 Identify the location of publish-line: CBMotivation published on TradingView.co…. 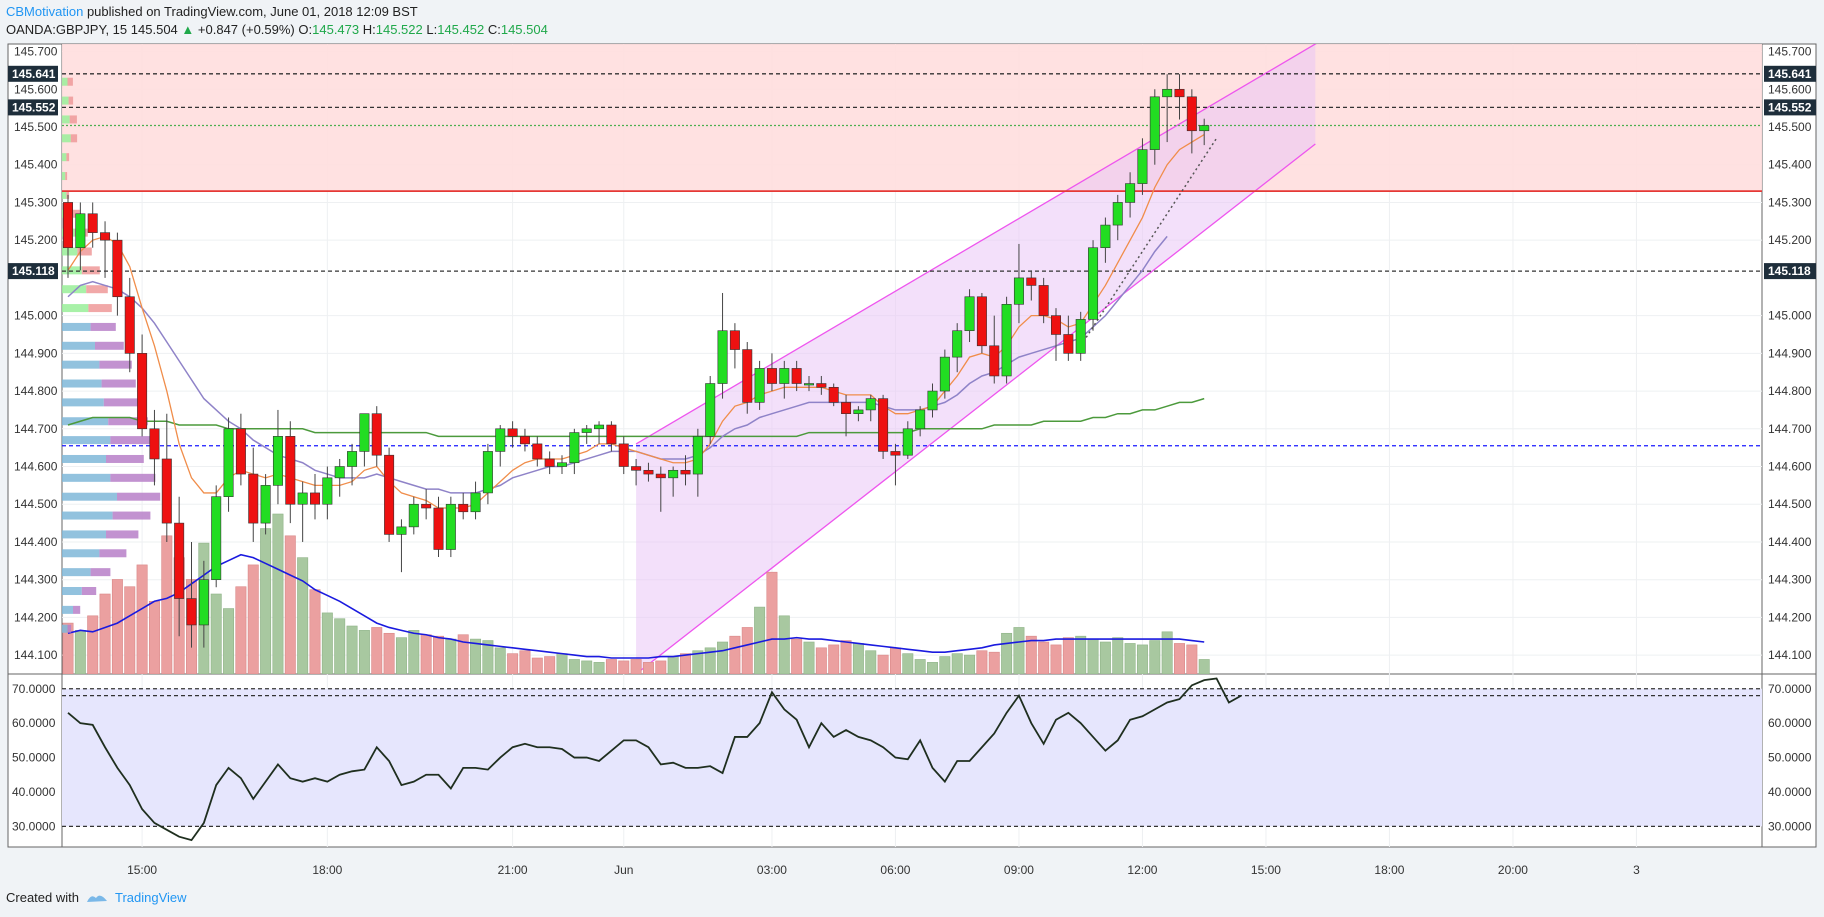
(911, 12).